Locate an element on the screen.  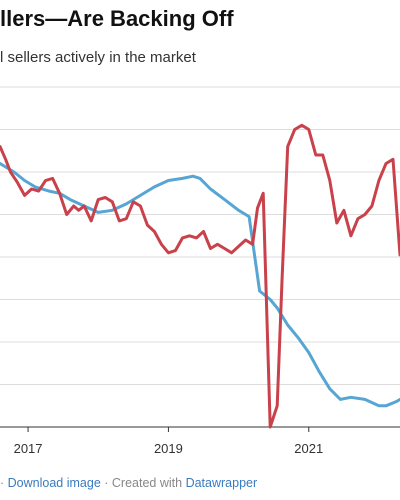
chart-title: llers—Are Backing Off is located at coordinates (117, 18).